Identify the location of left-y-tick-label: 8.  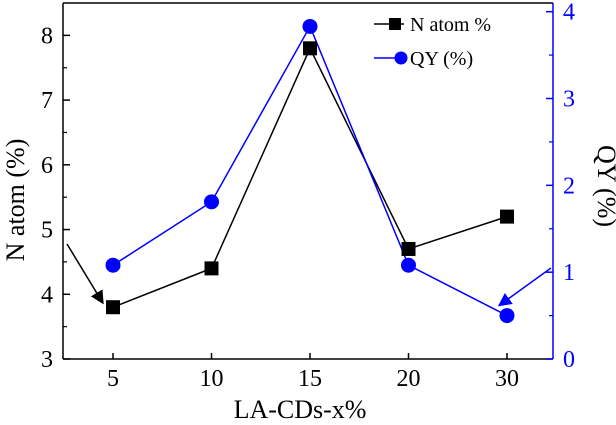
(47, 36).